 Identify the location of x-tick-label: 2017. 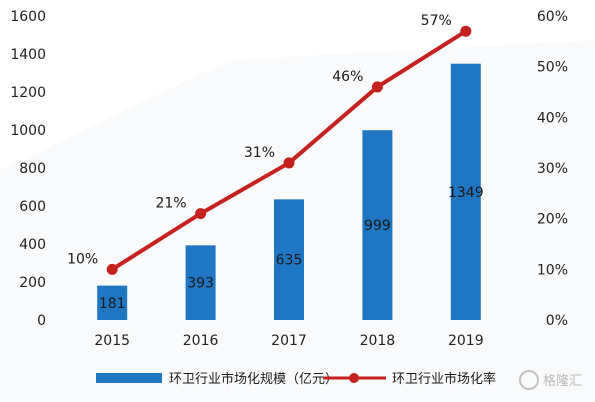
(289, 341).